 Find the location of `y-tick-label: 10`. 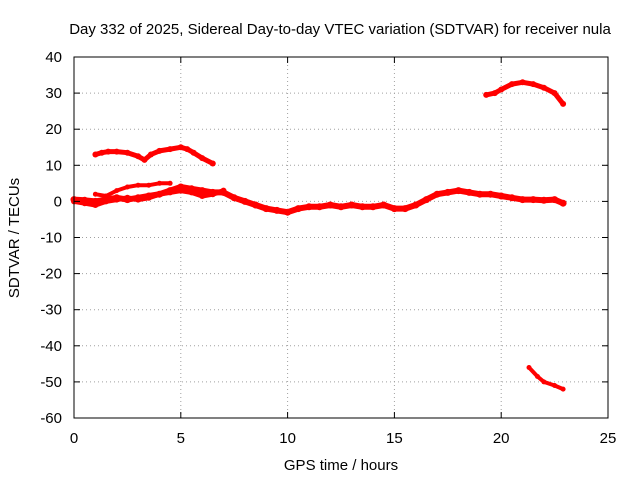

y-tick-label: 10 is located at coordinates (53, 165).